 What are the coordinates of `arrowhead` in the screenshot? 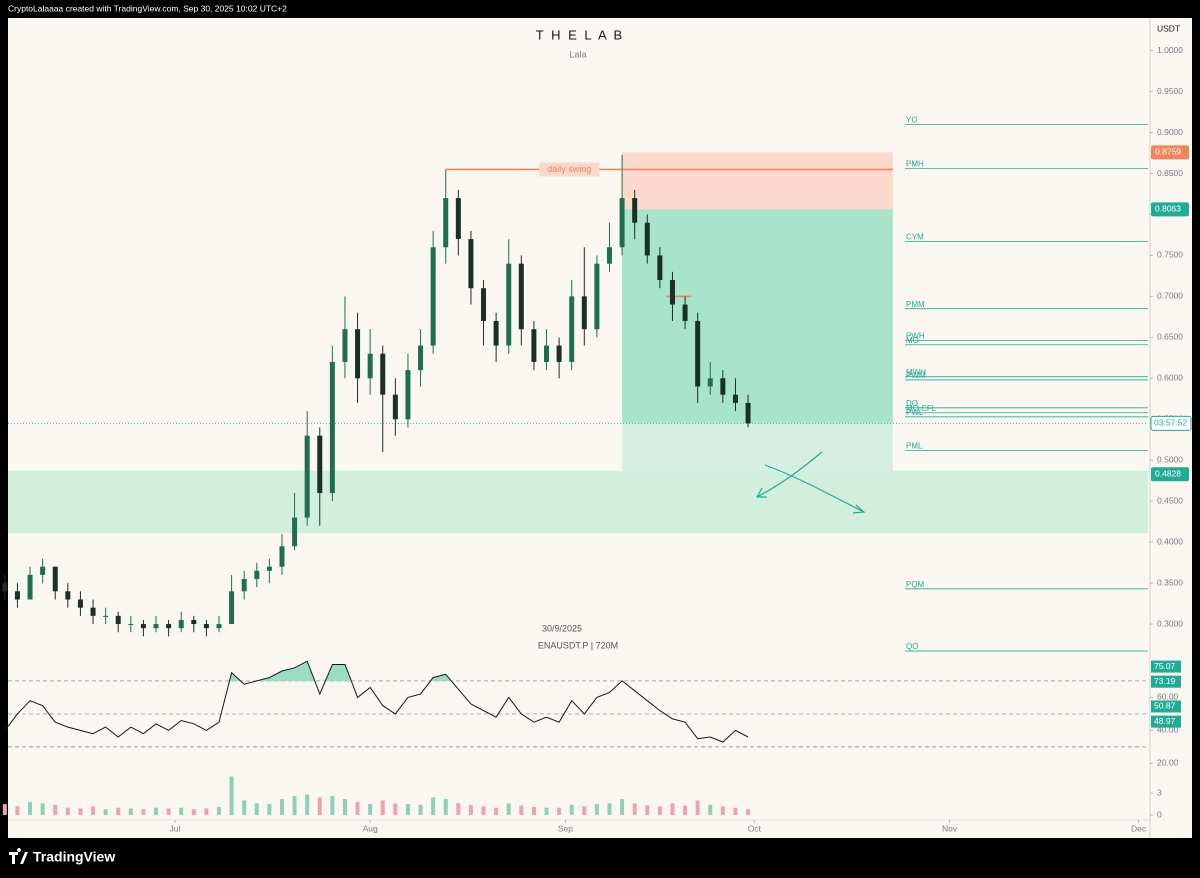 It's located at (761, 492).